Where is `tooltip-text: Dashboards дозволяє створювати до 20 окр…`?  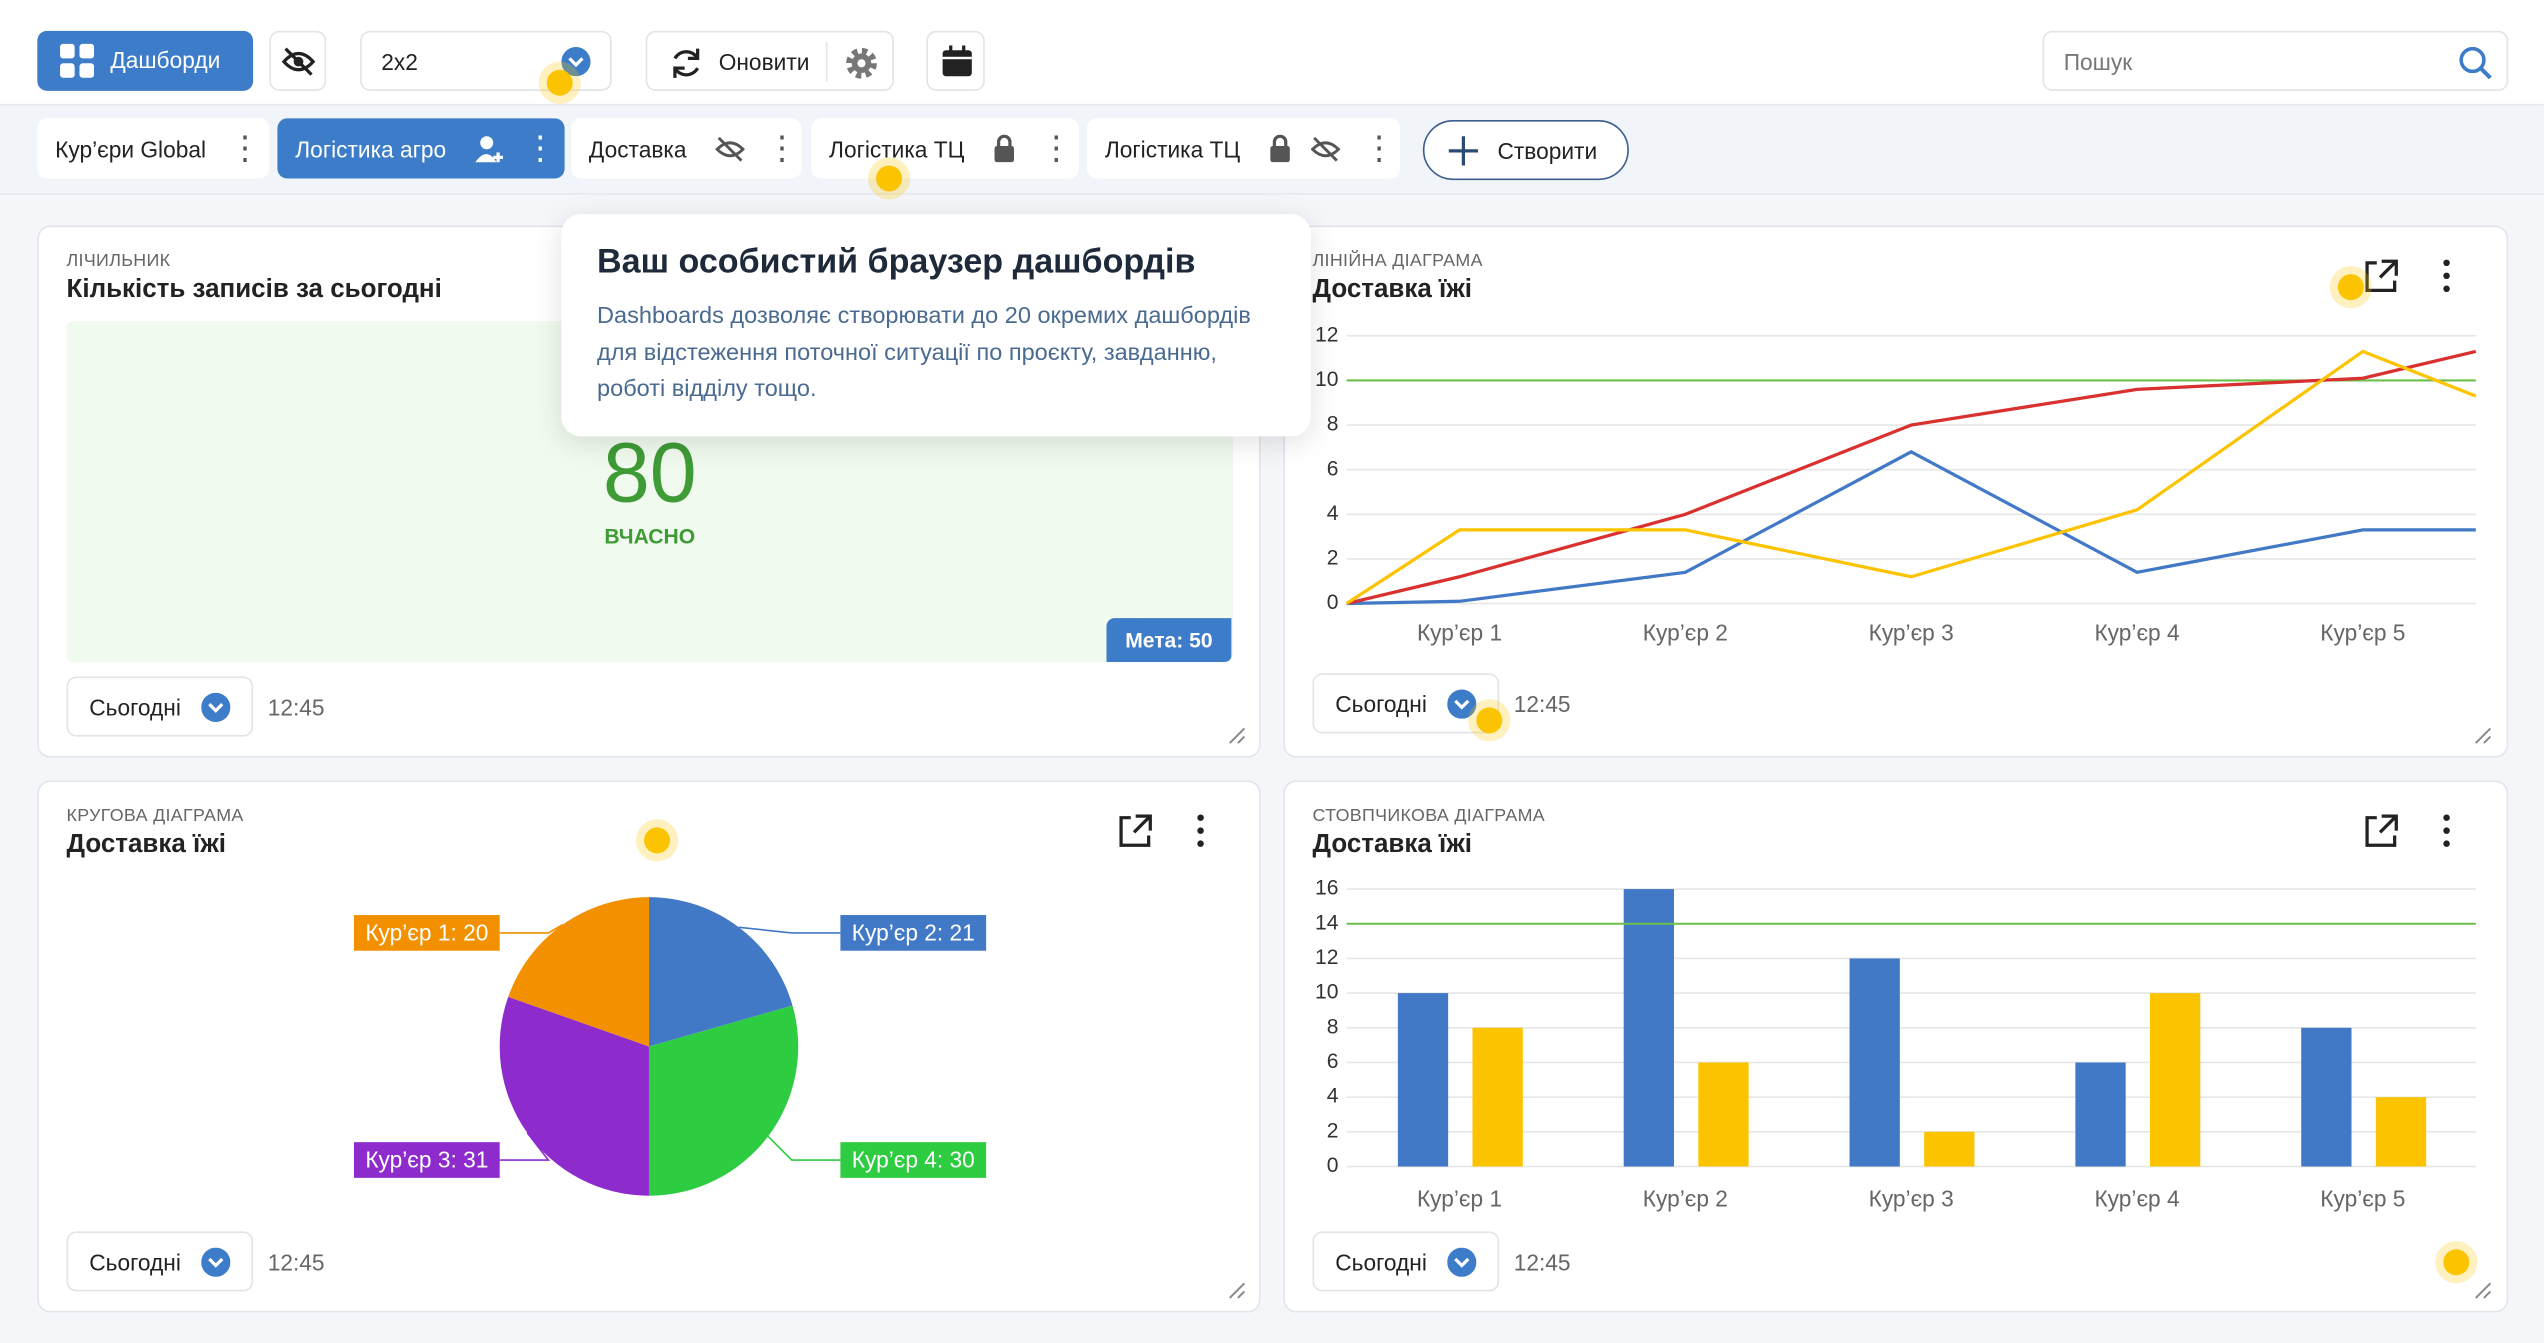 tooltip-text: Dashboards дозволяє створювати до 20 окр… is located at coordinates (924, 353).